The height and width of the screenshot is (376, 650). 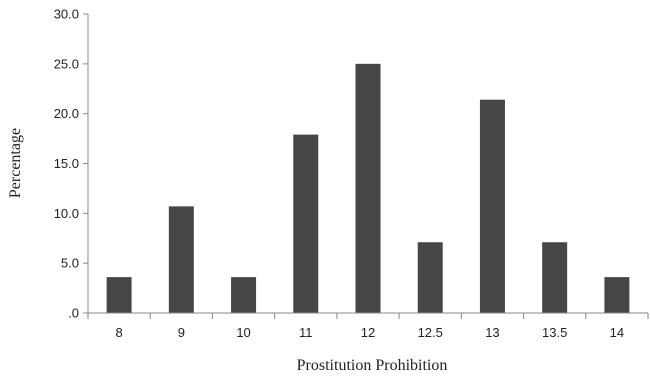 What do you see at coordinates (492, 332) in the screenshot?
I see `x-tick-label: 13` at bounding box center [492, 332].